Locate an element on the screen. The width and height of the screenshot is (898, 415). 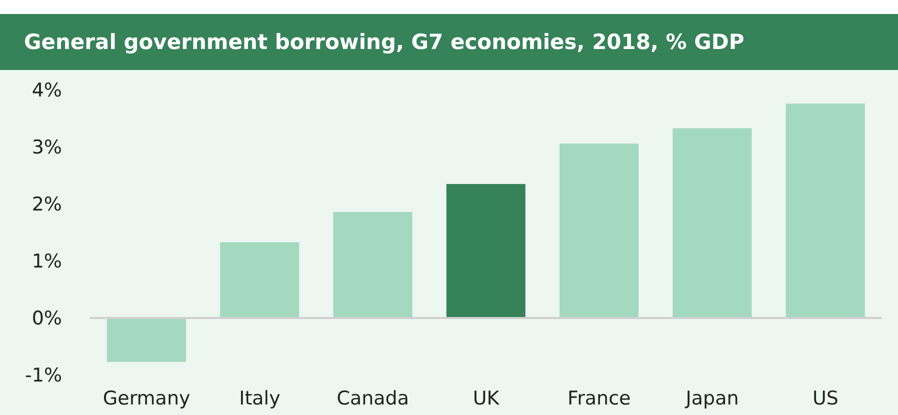
chart-title: General government borrowing, G7 economies, 2018, % GDP is located at coordinates (449, 42).